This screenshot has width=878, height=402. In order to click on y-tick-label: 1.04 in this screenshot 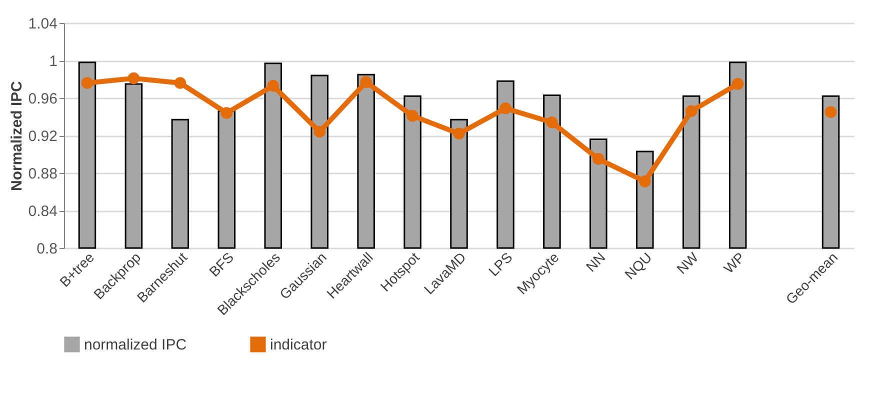, I will do `click(43, 24)`.